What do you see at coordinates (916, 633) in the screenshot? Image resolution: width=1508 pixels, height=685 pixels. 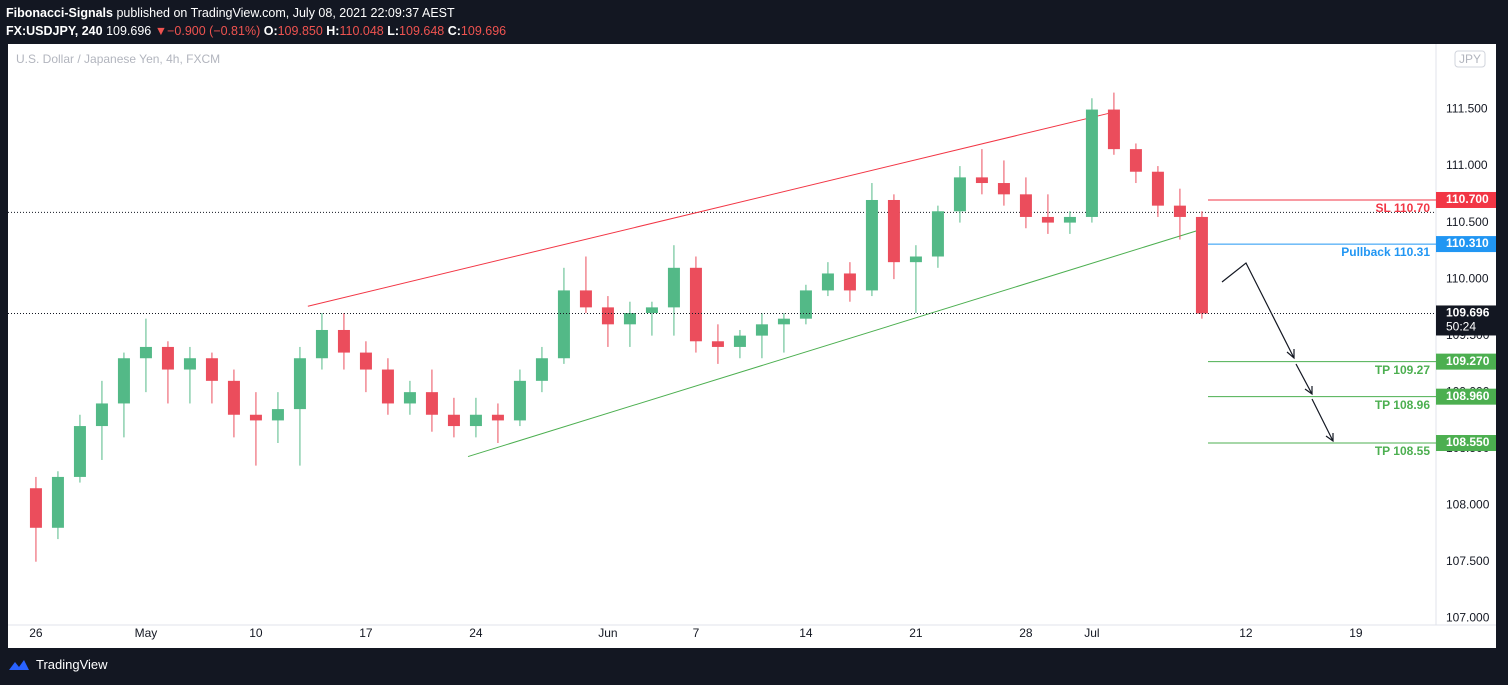 I see `x-tick-label: 21` at bounding box center [916, 633].